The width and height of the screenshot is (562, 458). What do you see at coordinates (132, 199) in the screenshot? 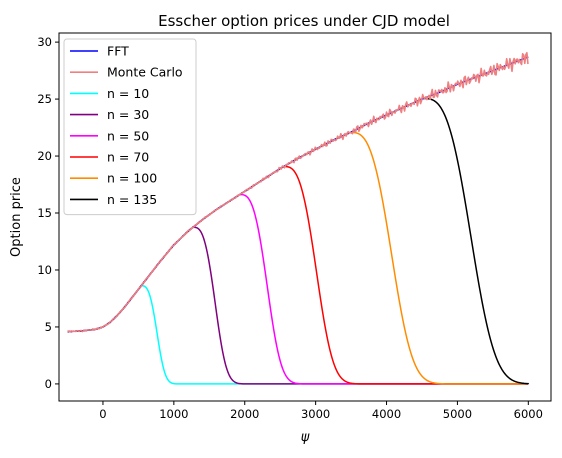
I see `legend-label: n = 135` at bounding box center [132, 199].